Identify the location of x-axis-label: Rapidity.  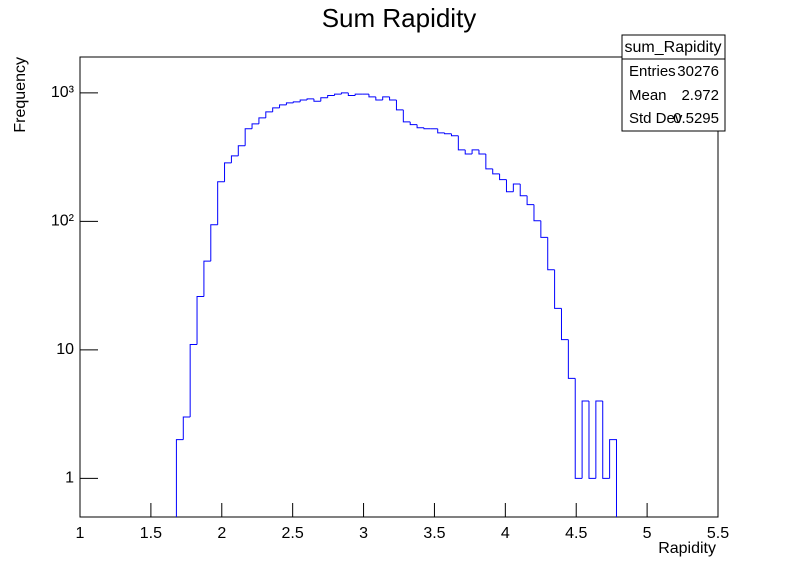
(687, 548).